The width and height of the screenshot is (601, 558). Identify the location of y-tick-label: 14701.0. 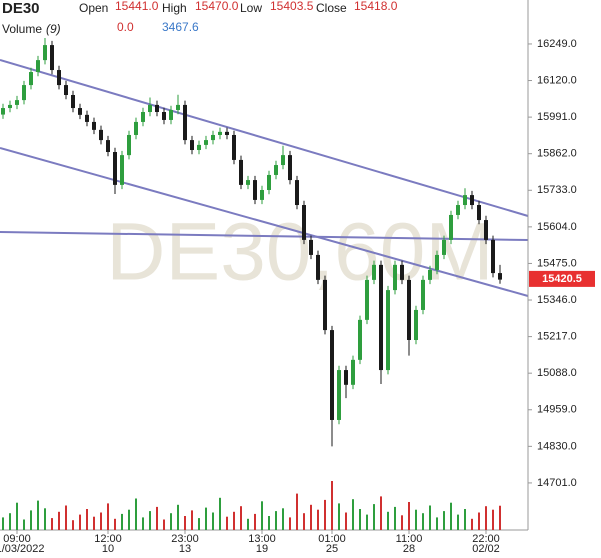
(557, 483).